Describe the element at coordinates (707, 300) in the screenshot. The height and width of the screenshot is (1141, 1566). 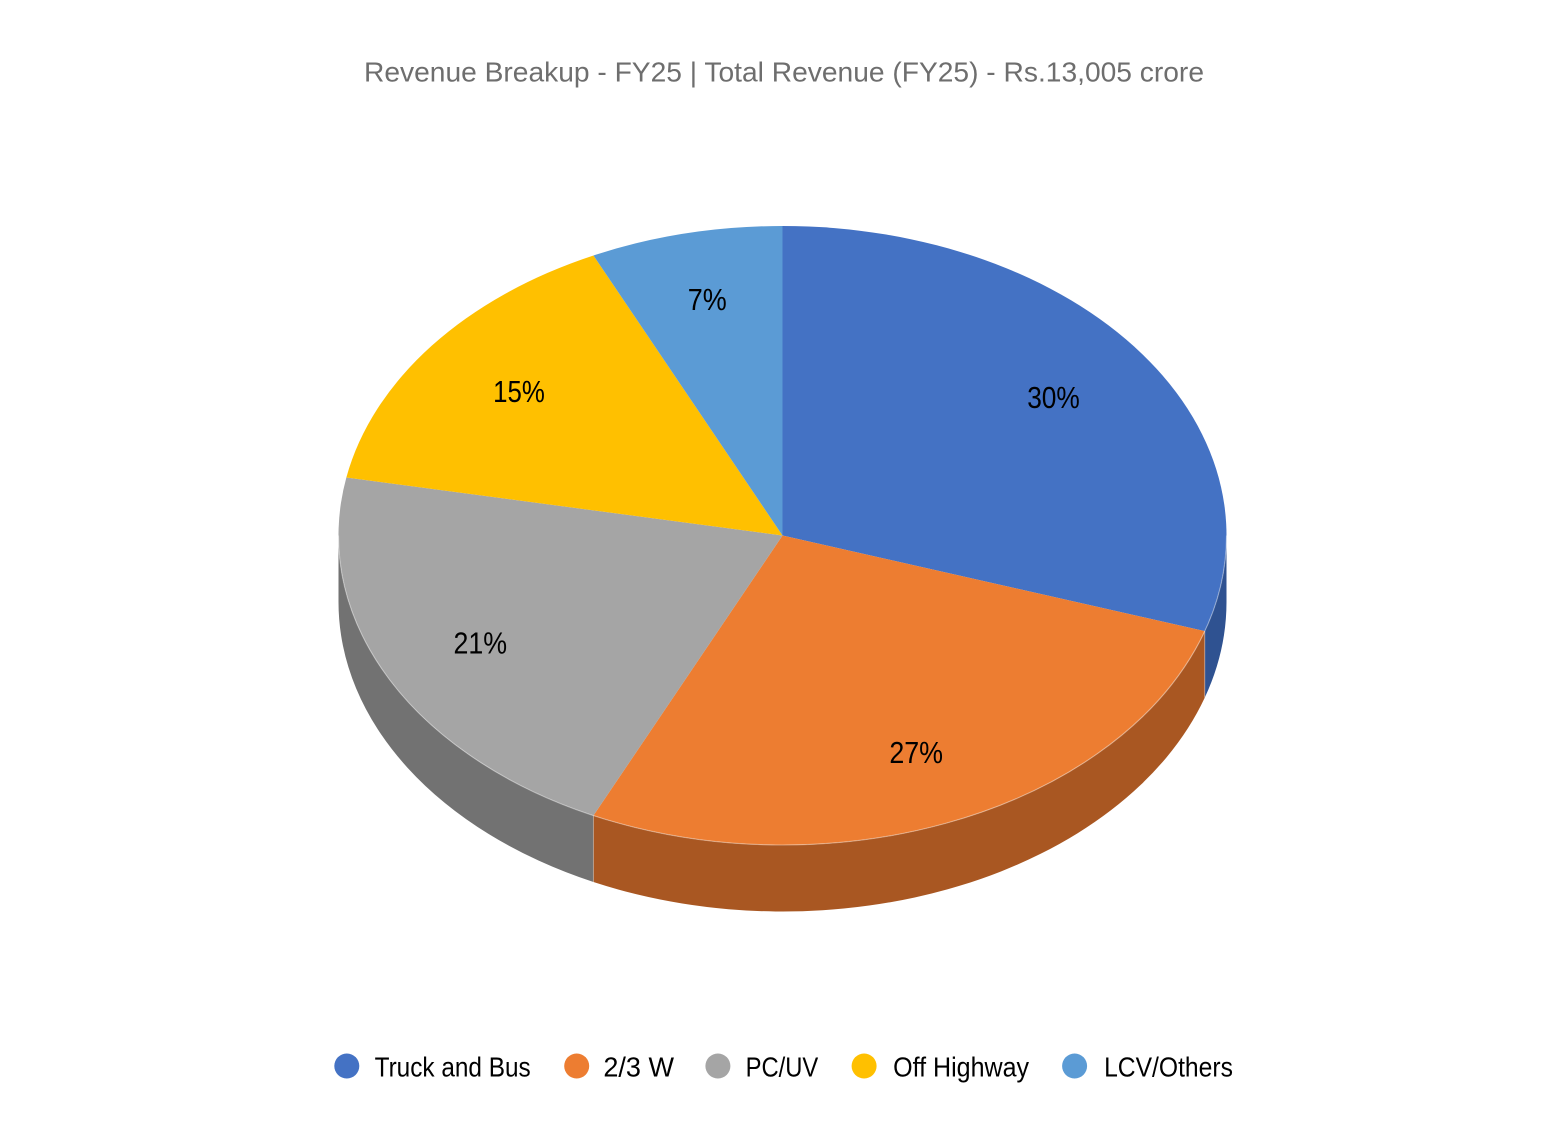
I see `svg-text: 7%` at that location.